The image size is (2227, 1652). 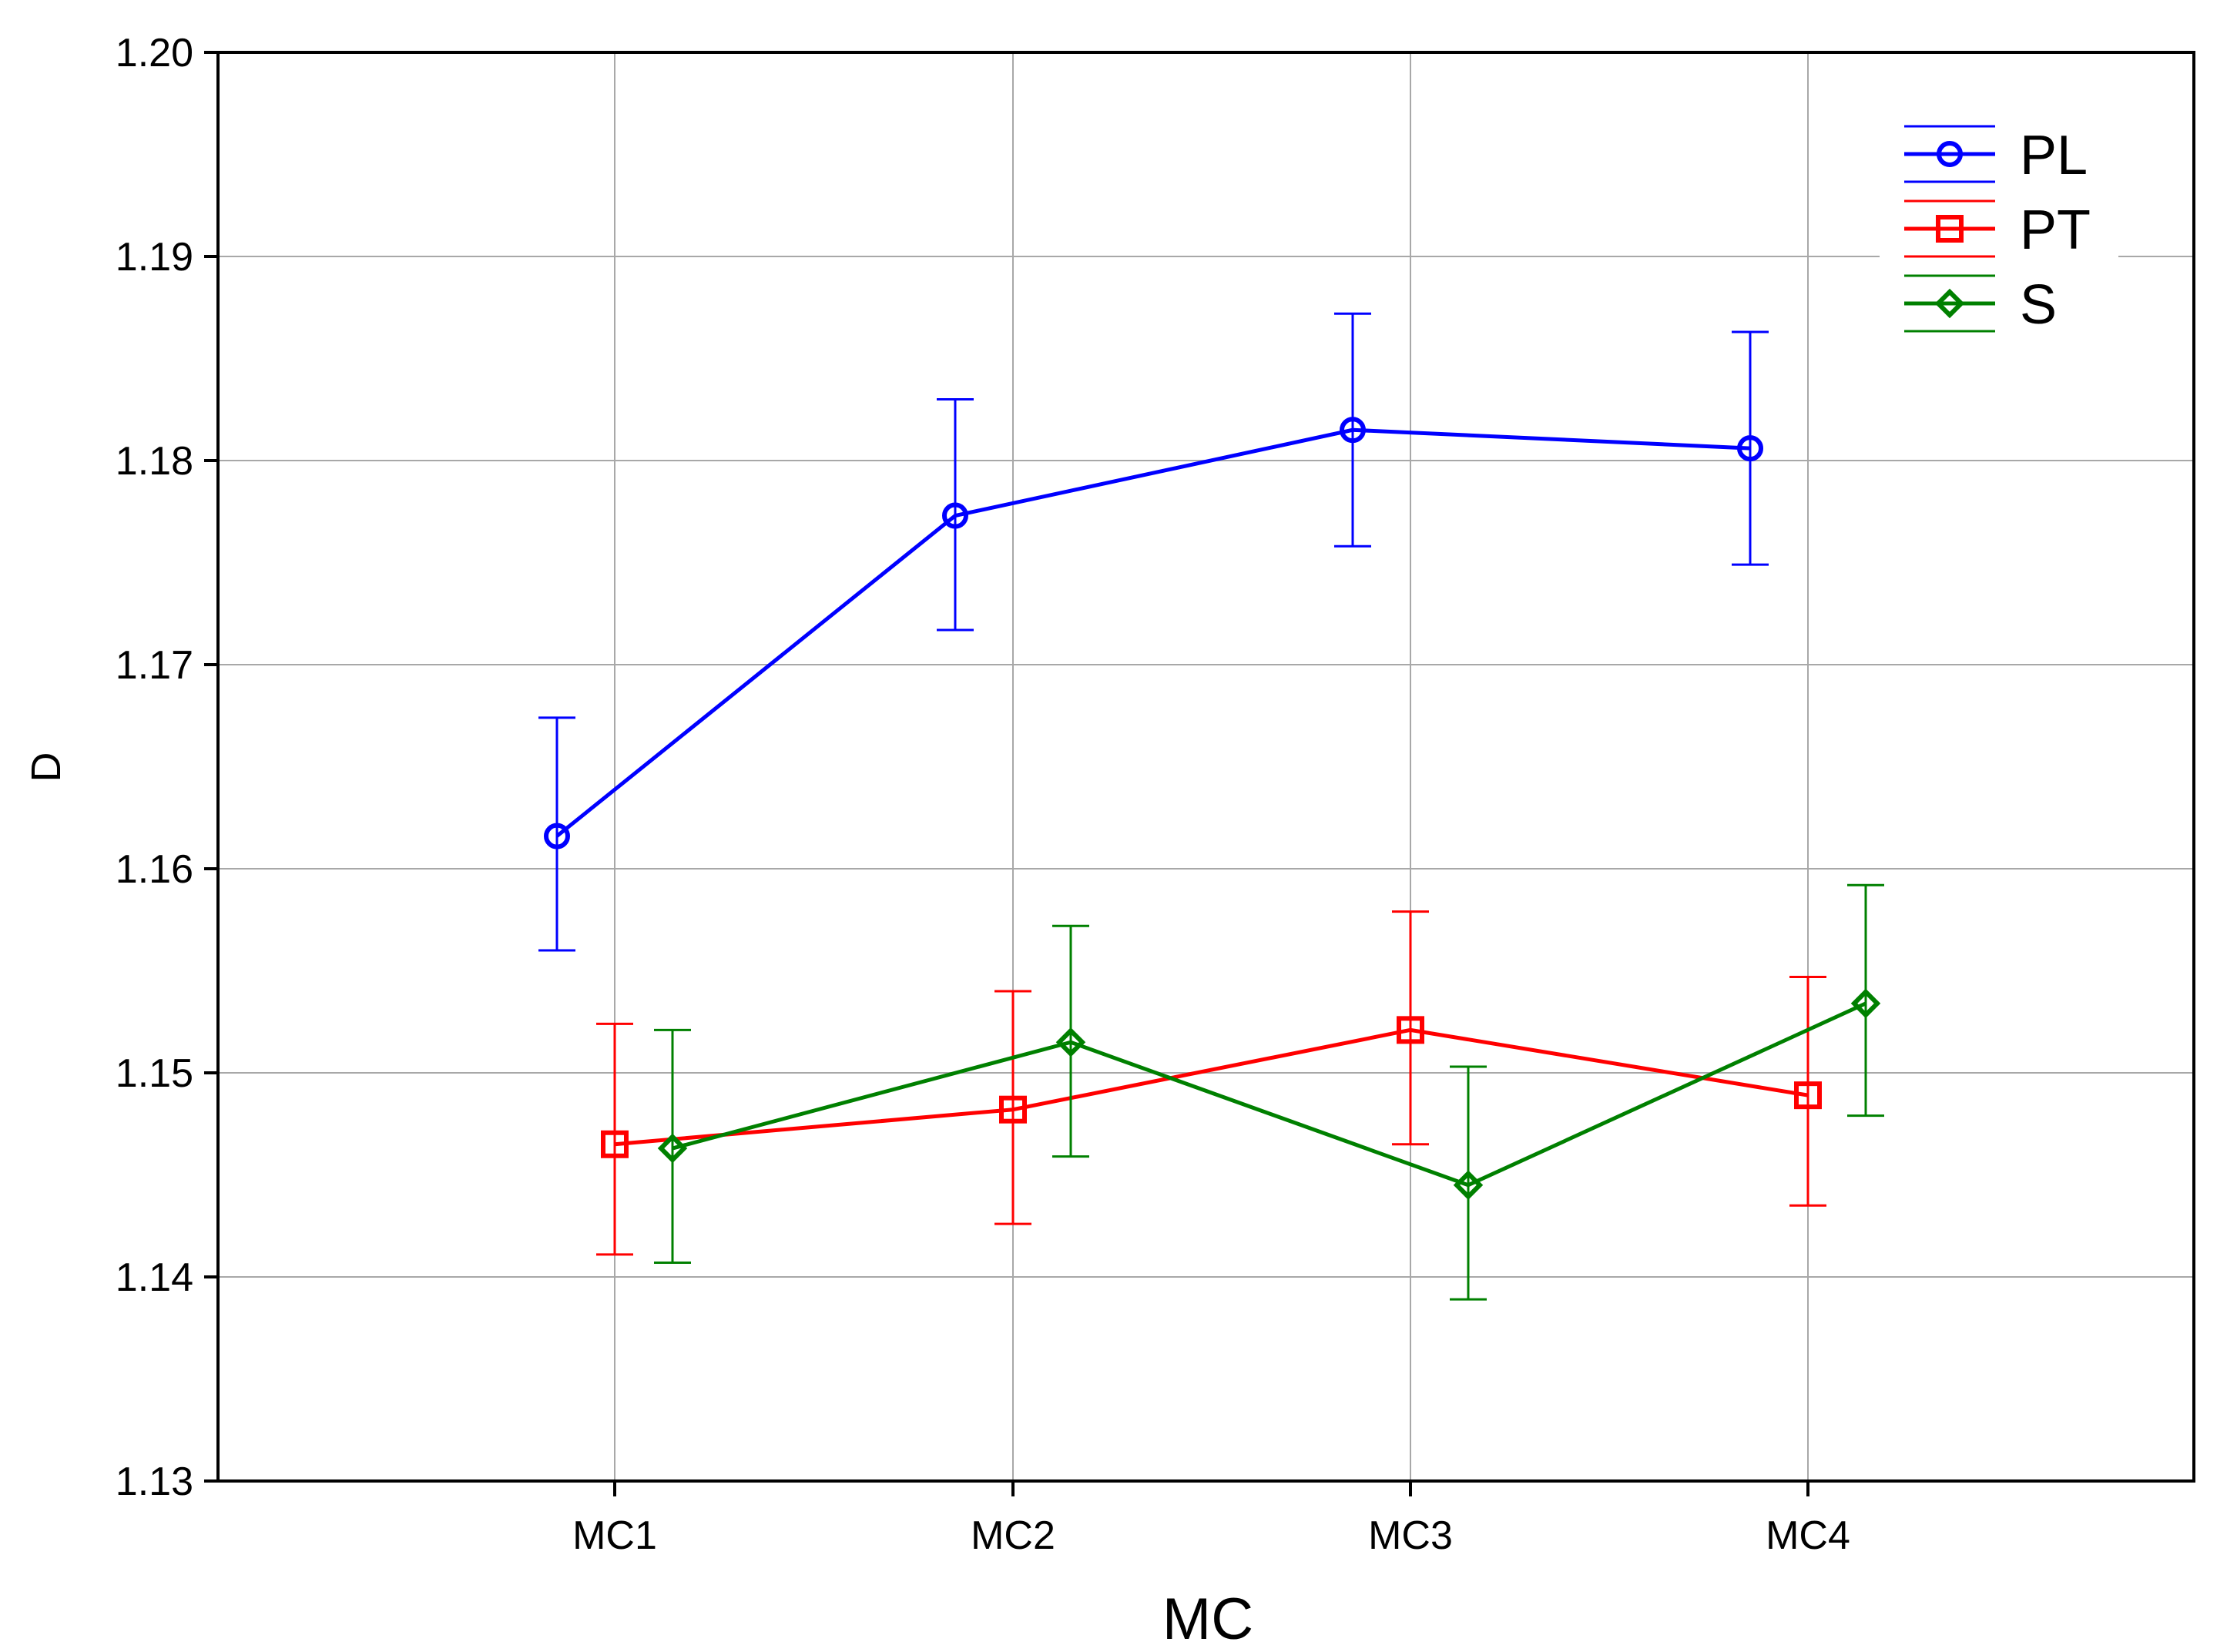 I want to click on series-s, so click(x=1269, y=1092).